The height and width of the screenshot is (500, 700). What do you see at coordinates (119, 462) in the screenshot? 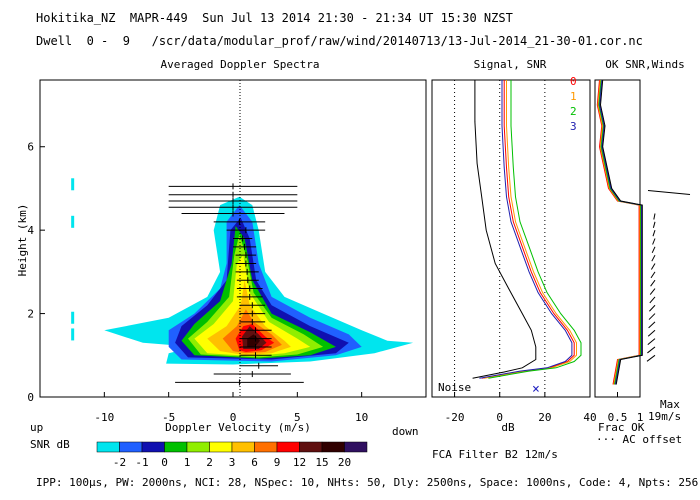
I see `colorbar-tick-label: -2` at bounding box center [119, 462].